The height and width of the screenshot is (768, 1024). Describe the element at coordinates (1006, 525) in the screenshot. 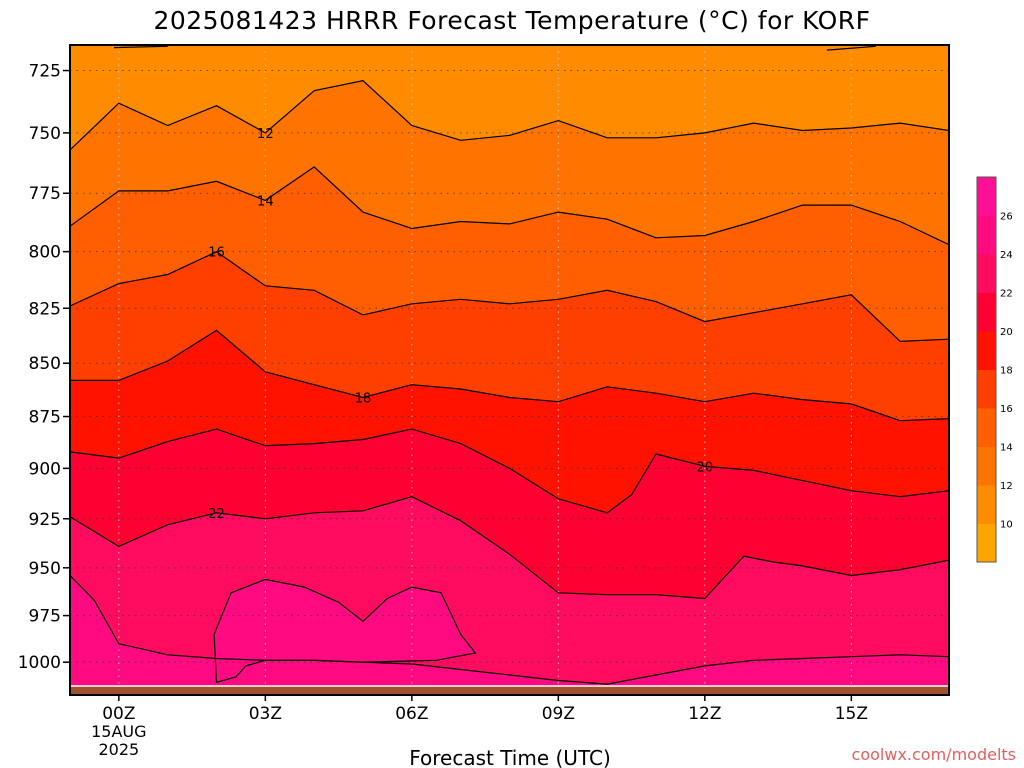

I see `colorbar-tick-label: 10` at that location.